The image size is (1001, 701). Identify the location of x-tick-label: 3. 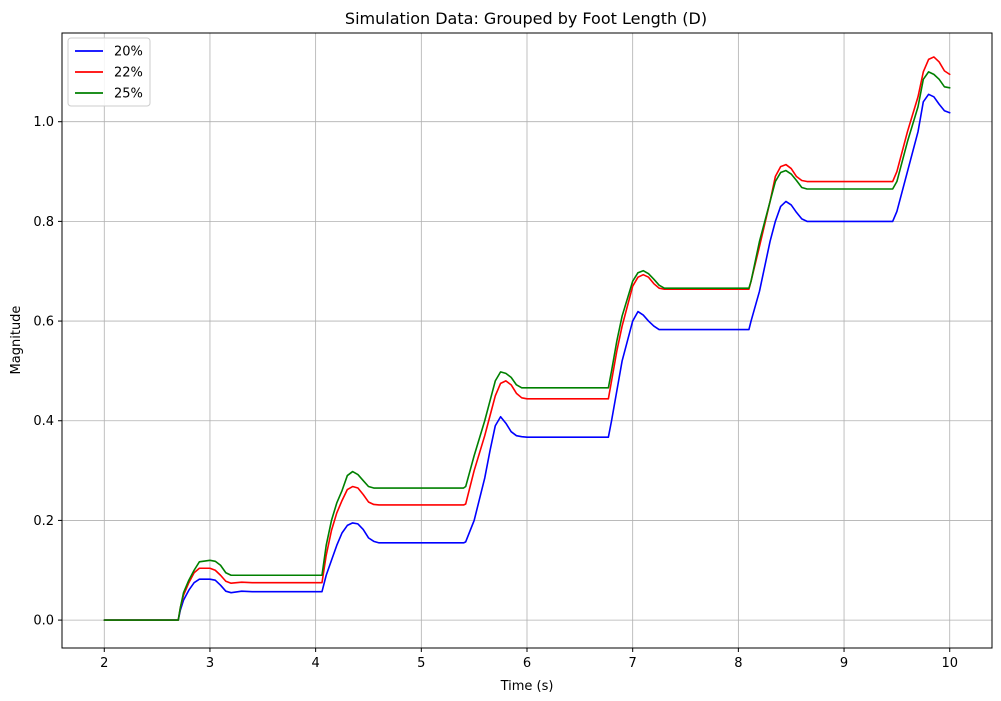
(210, 663).